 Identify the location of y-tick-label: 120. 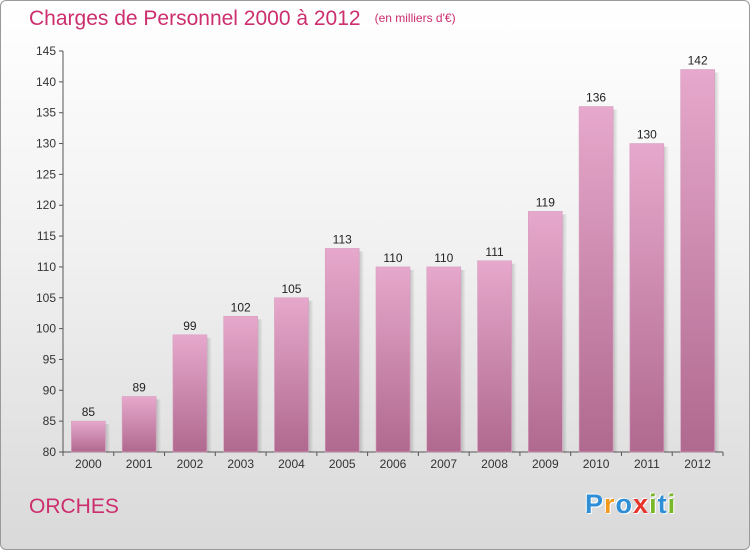
(46, 205).